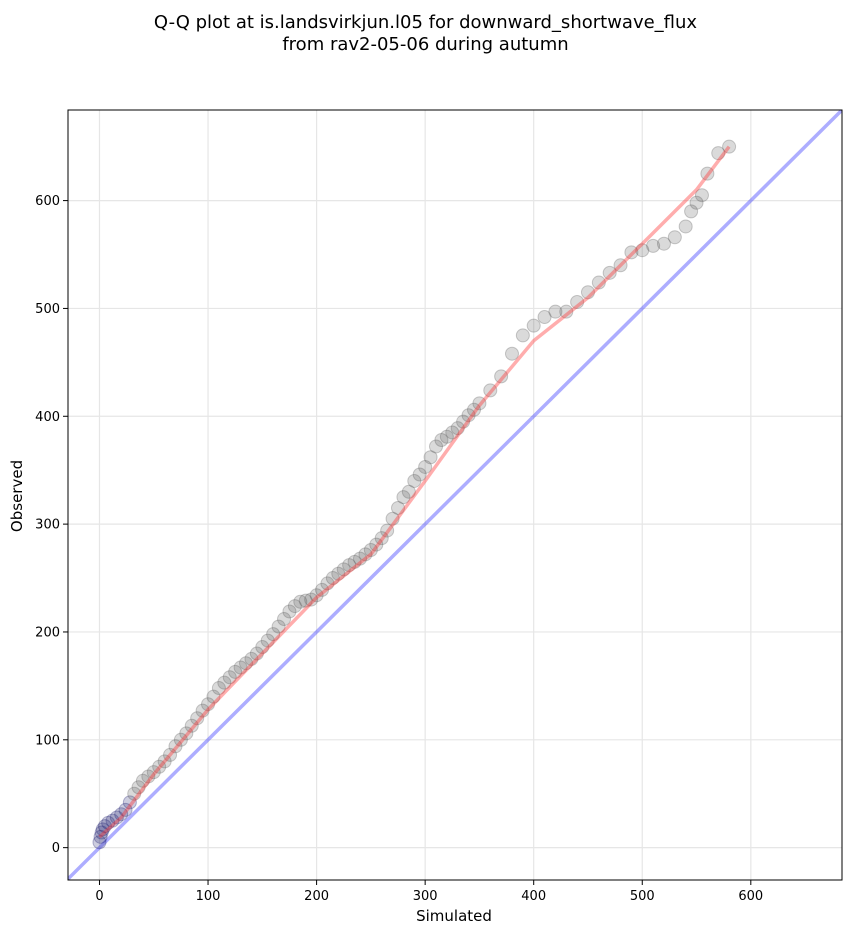 The height and width of the screenshot is (934, 851). What do you see at coordinates (454, 916) in the screenshot?
I see `x-axis-label: Simulated` at bounding box center [454, 916].